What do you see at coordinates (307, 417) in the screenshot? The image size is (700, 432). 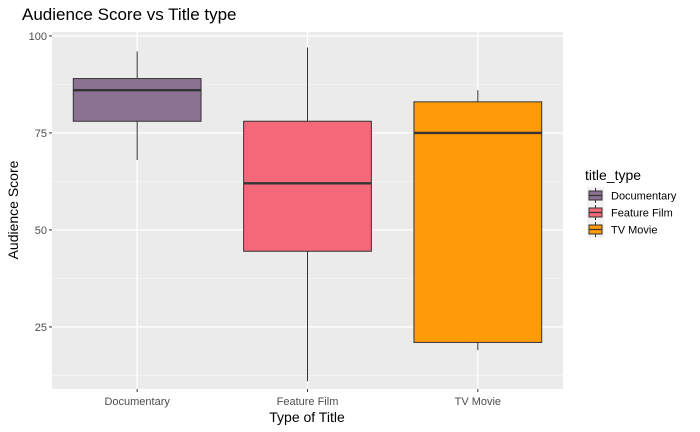 I see `x-axis-title: Type of Title` at bounding box center [307, 417].